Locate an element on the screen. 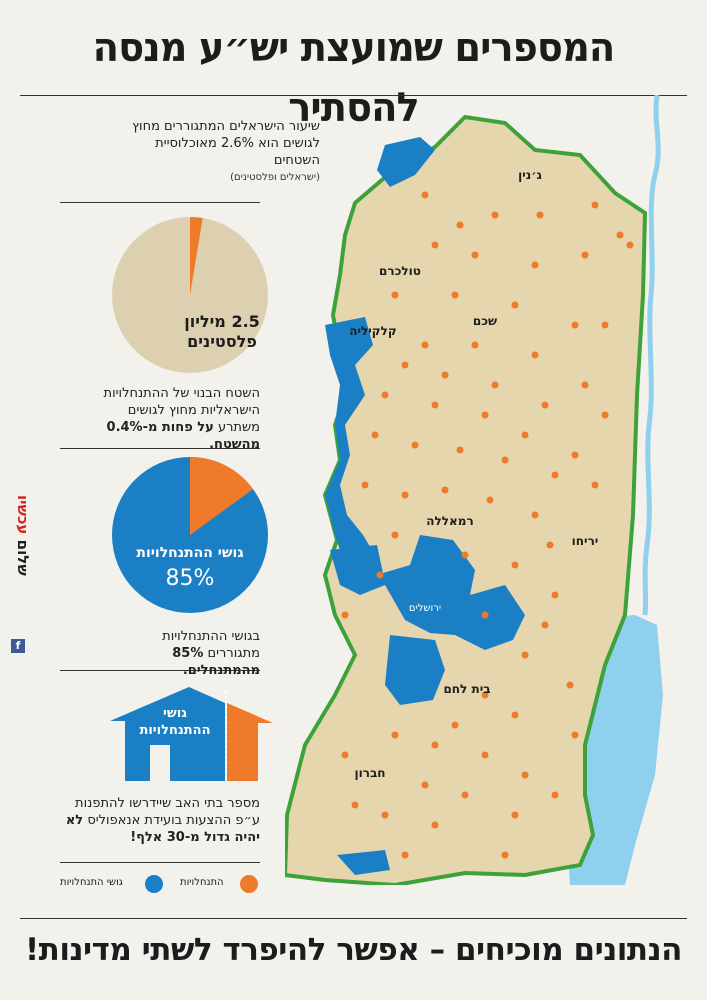  palestinians-pie-chart: 2.5 מיליון פלסטינים is located at coordinates (190, 295).